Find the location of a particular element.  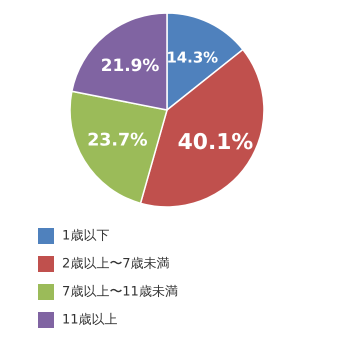

data-label: 23.7% is located at coordinates (117, 140).